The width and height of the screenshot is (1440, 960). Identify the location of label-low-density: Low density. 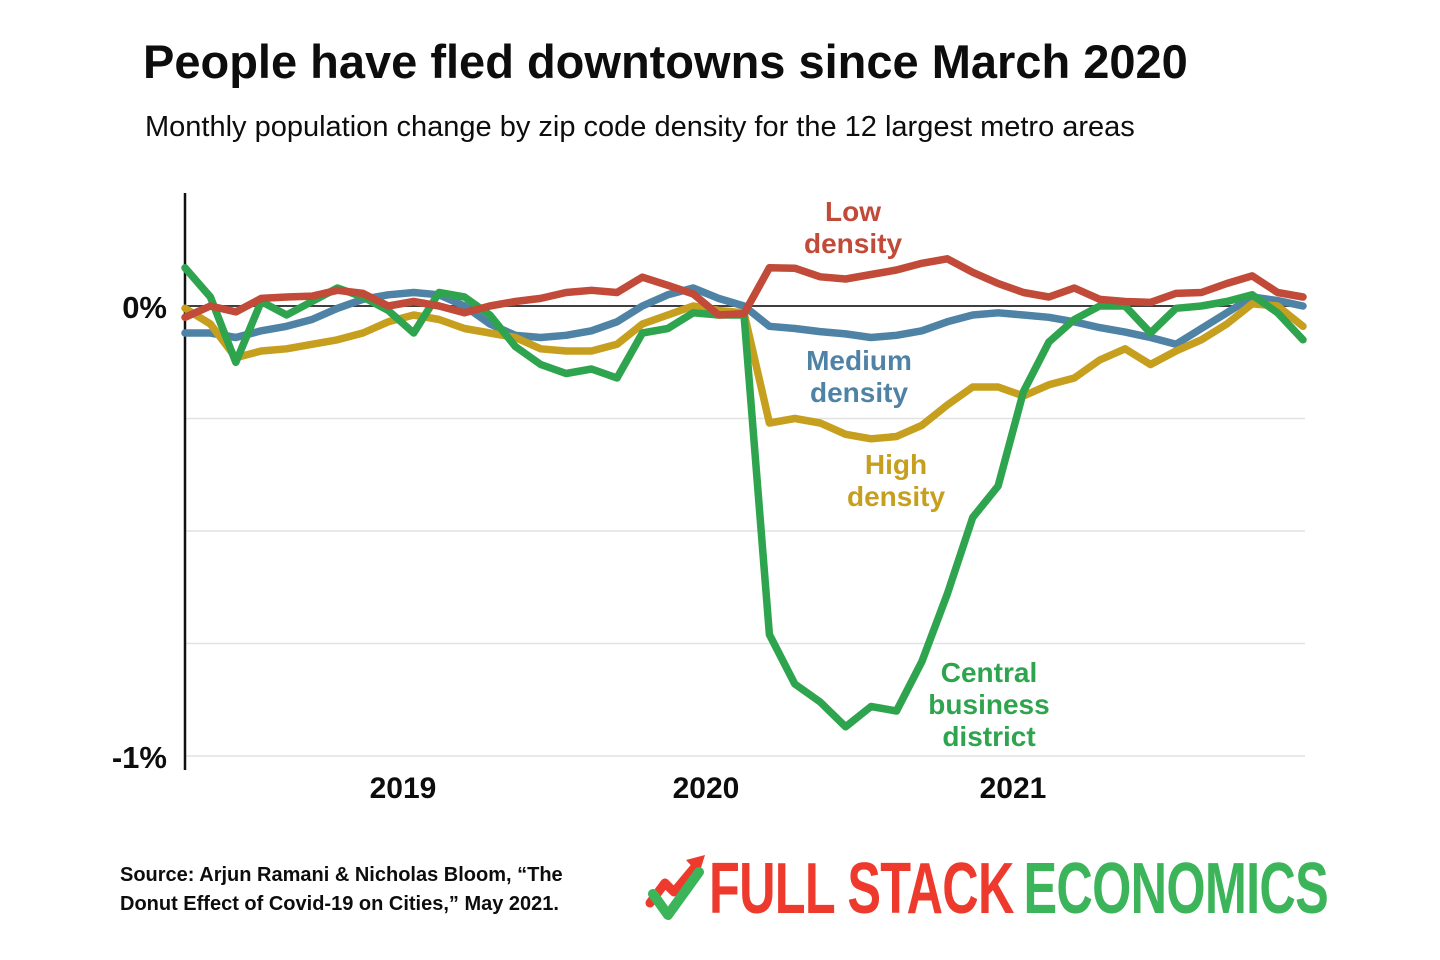
(853, 228).